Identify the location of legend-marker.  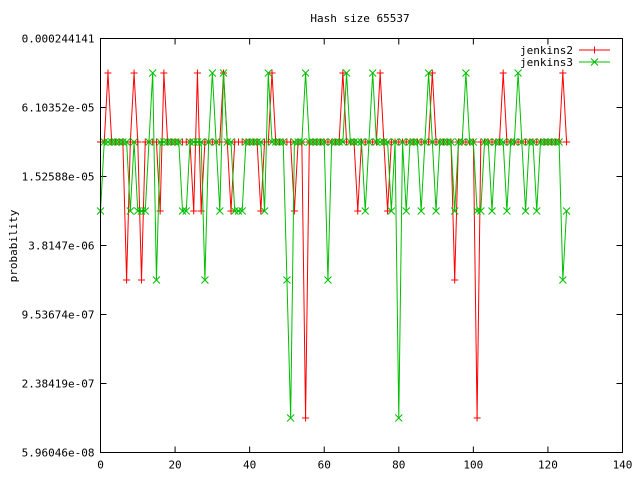
(594, 62).